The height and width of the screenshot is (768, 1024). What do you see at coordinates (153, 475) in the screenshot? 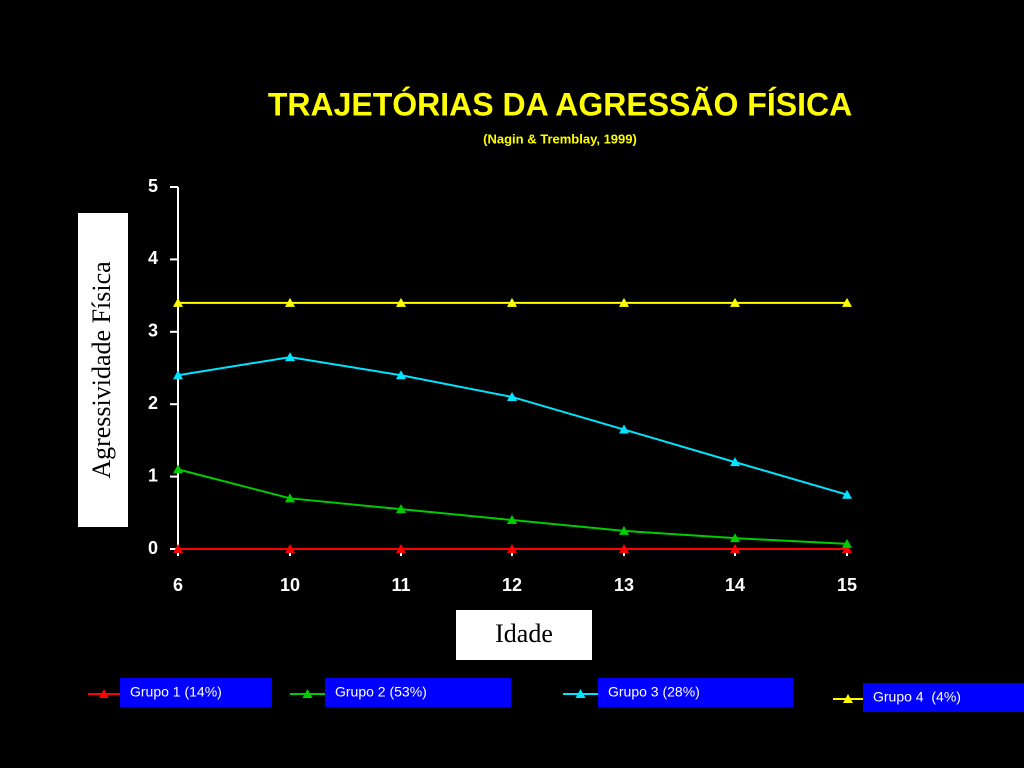
I see `y-tick-label: 1` at bounding box center [153, 475].